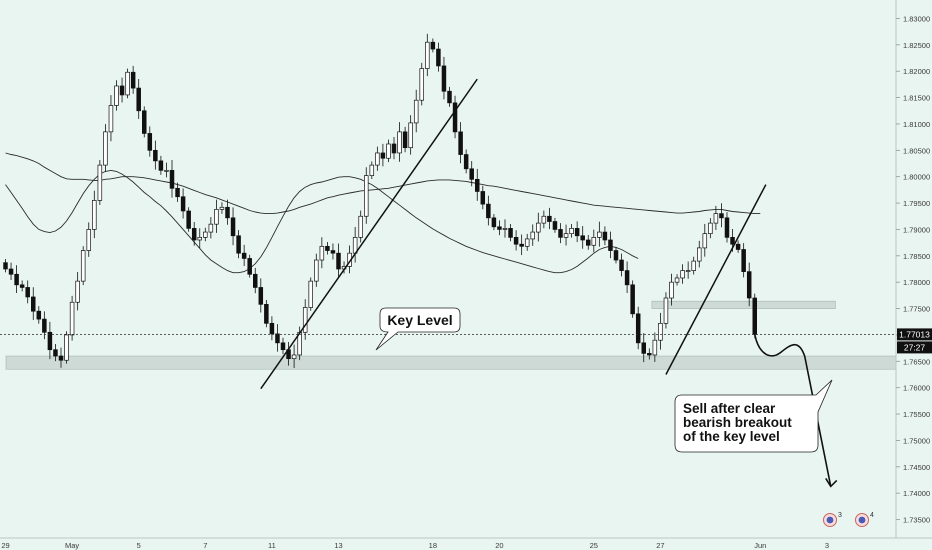 The width and height of the screenshot is (932, 550). Describe the element at coordinates (916, 520) in the screenshot. I see `price-tick-label: 1.73500` at that location.